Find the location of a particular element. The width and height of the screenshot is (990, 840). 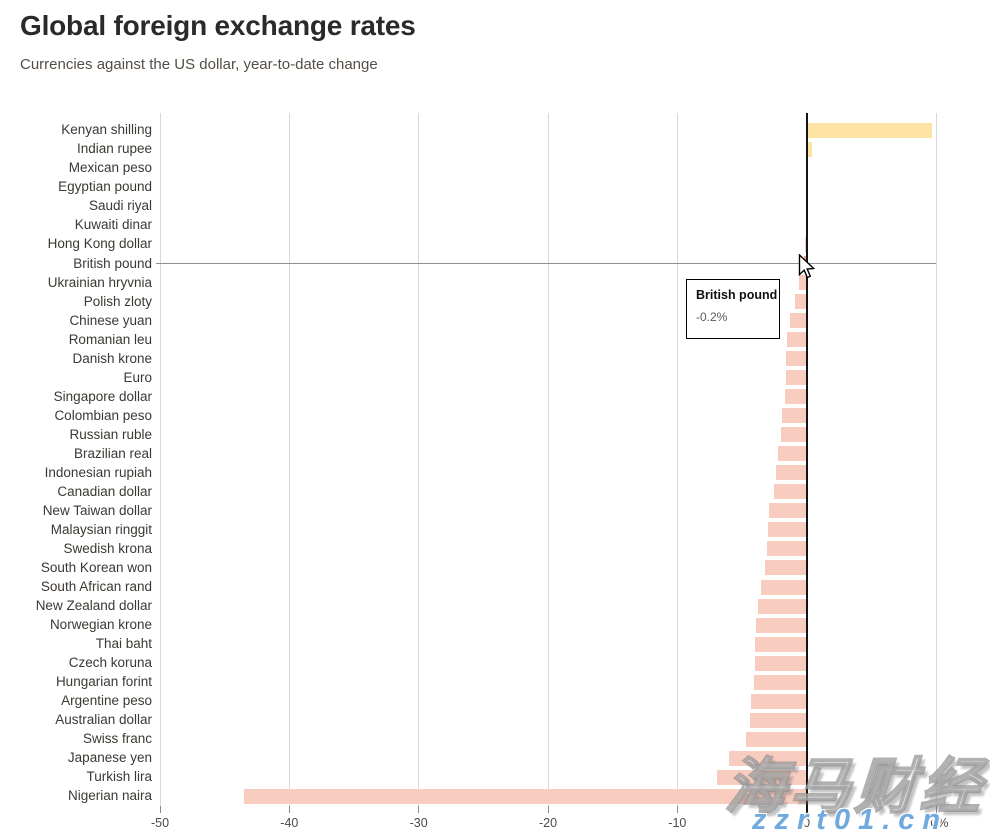

category-label: Canadian dollar is located at coordinates (104, 491).